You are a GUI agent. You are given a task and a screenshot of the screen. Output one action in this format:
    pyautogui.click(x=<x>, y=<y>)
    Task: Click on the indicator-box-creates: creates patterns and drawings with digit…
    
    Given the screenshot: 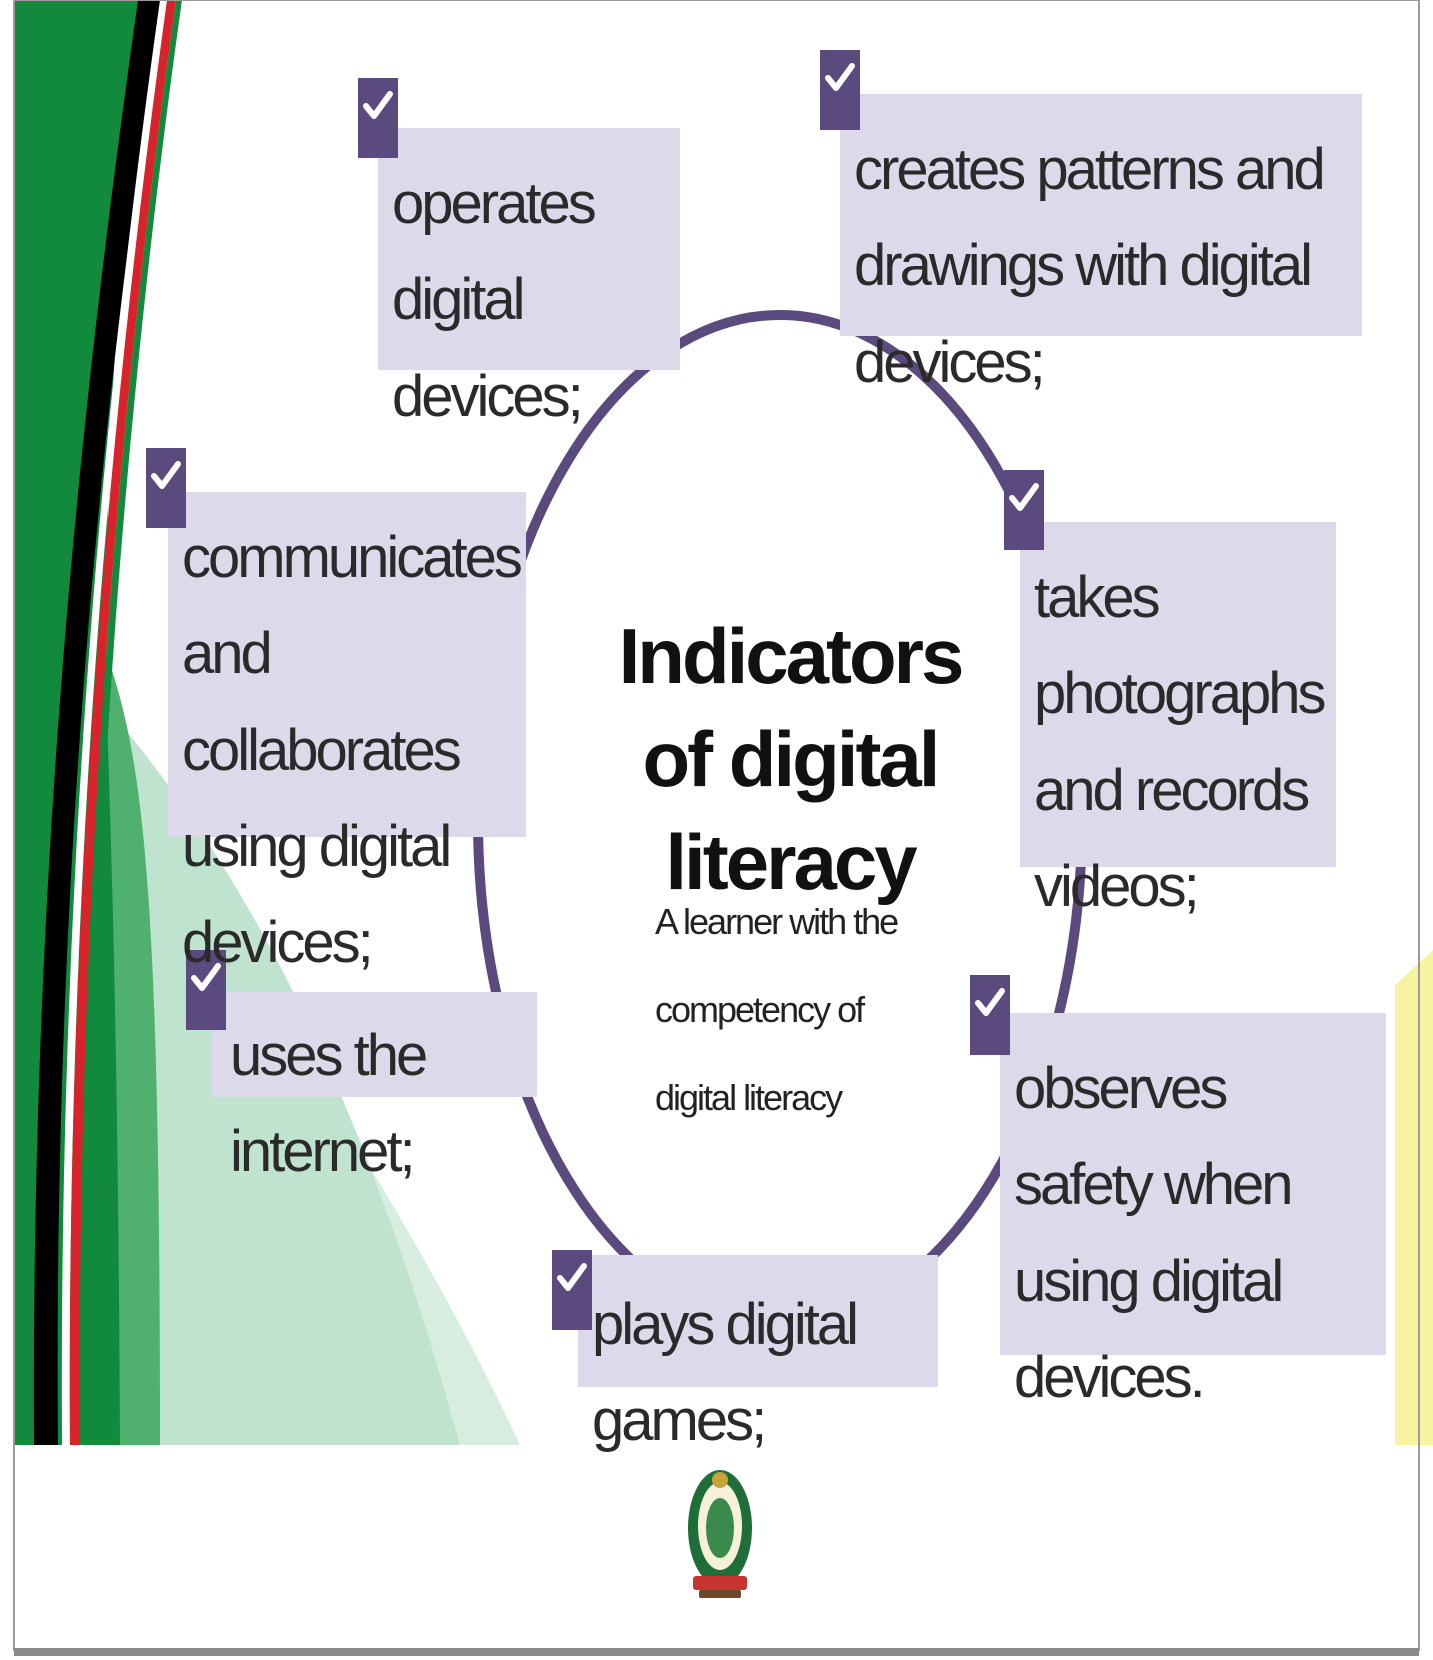 What is the action you would take?
    pyautogui.click(x=1101, y=244)
    